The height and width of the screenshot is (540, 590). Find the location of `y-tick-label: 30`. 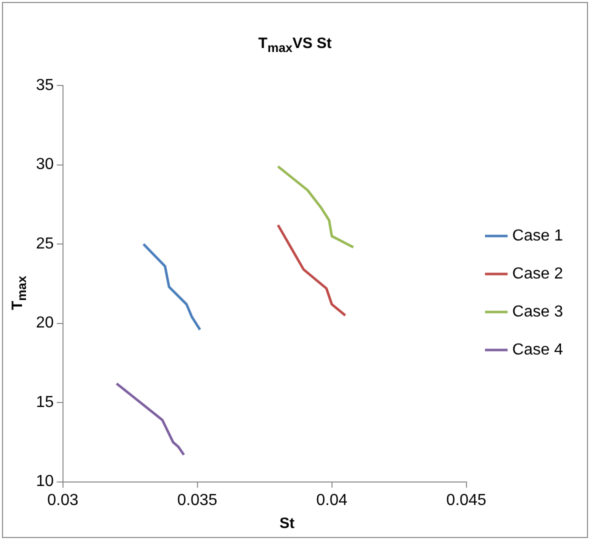

y-tick-label: 30 is located at coordinates (45, 165).